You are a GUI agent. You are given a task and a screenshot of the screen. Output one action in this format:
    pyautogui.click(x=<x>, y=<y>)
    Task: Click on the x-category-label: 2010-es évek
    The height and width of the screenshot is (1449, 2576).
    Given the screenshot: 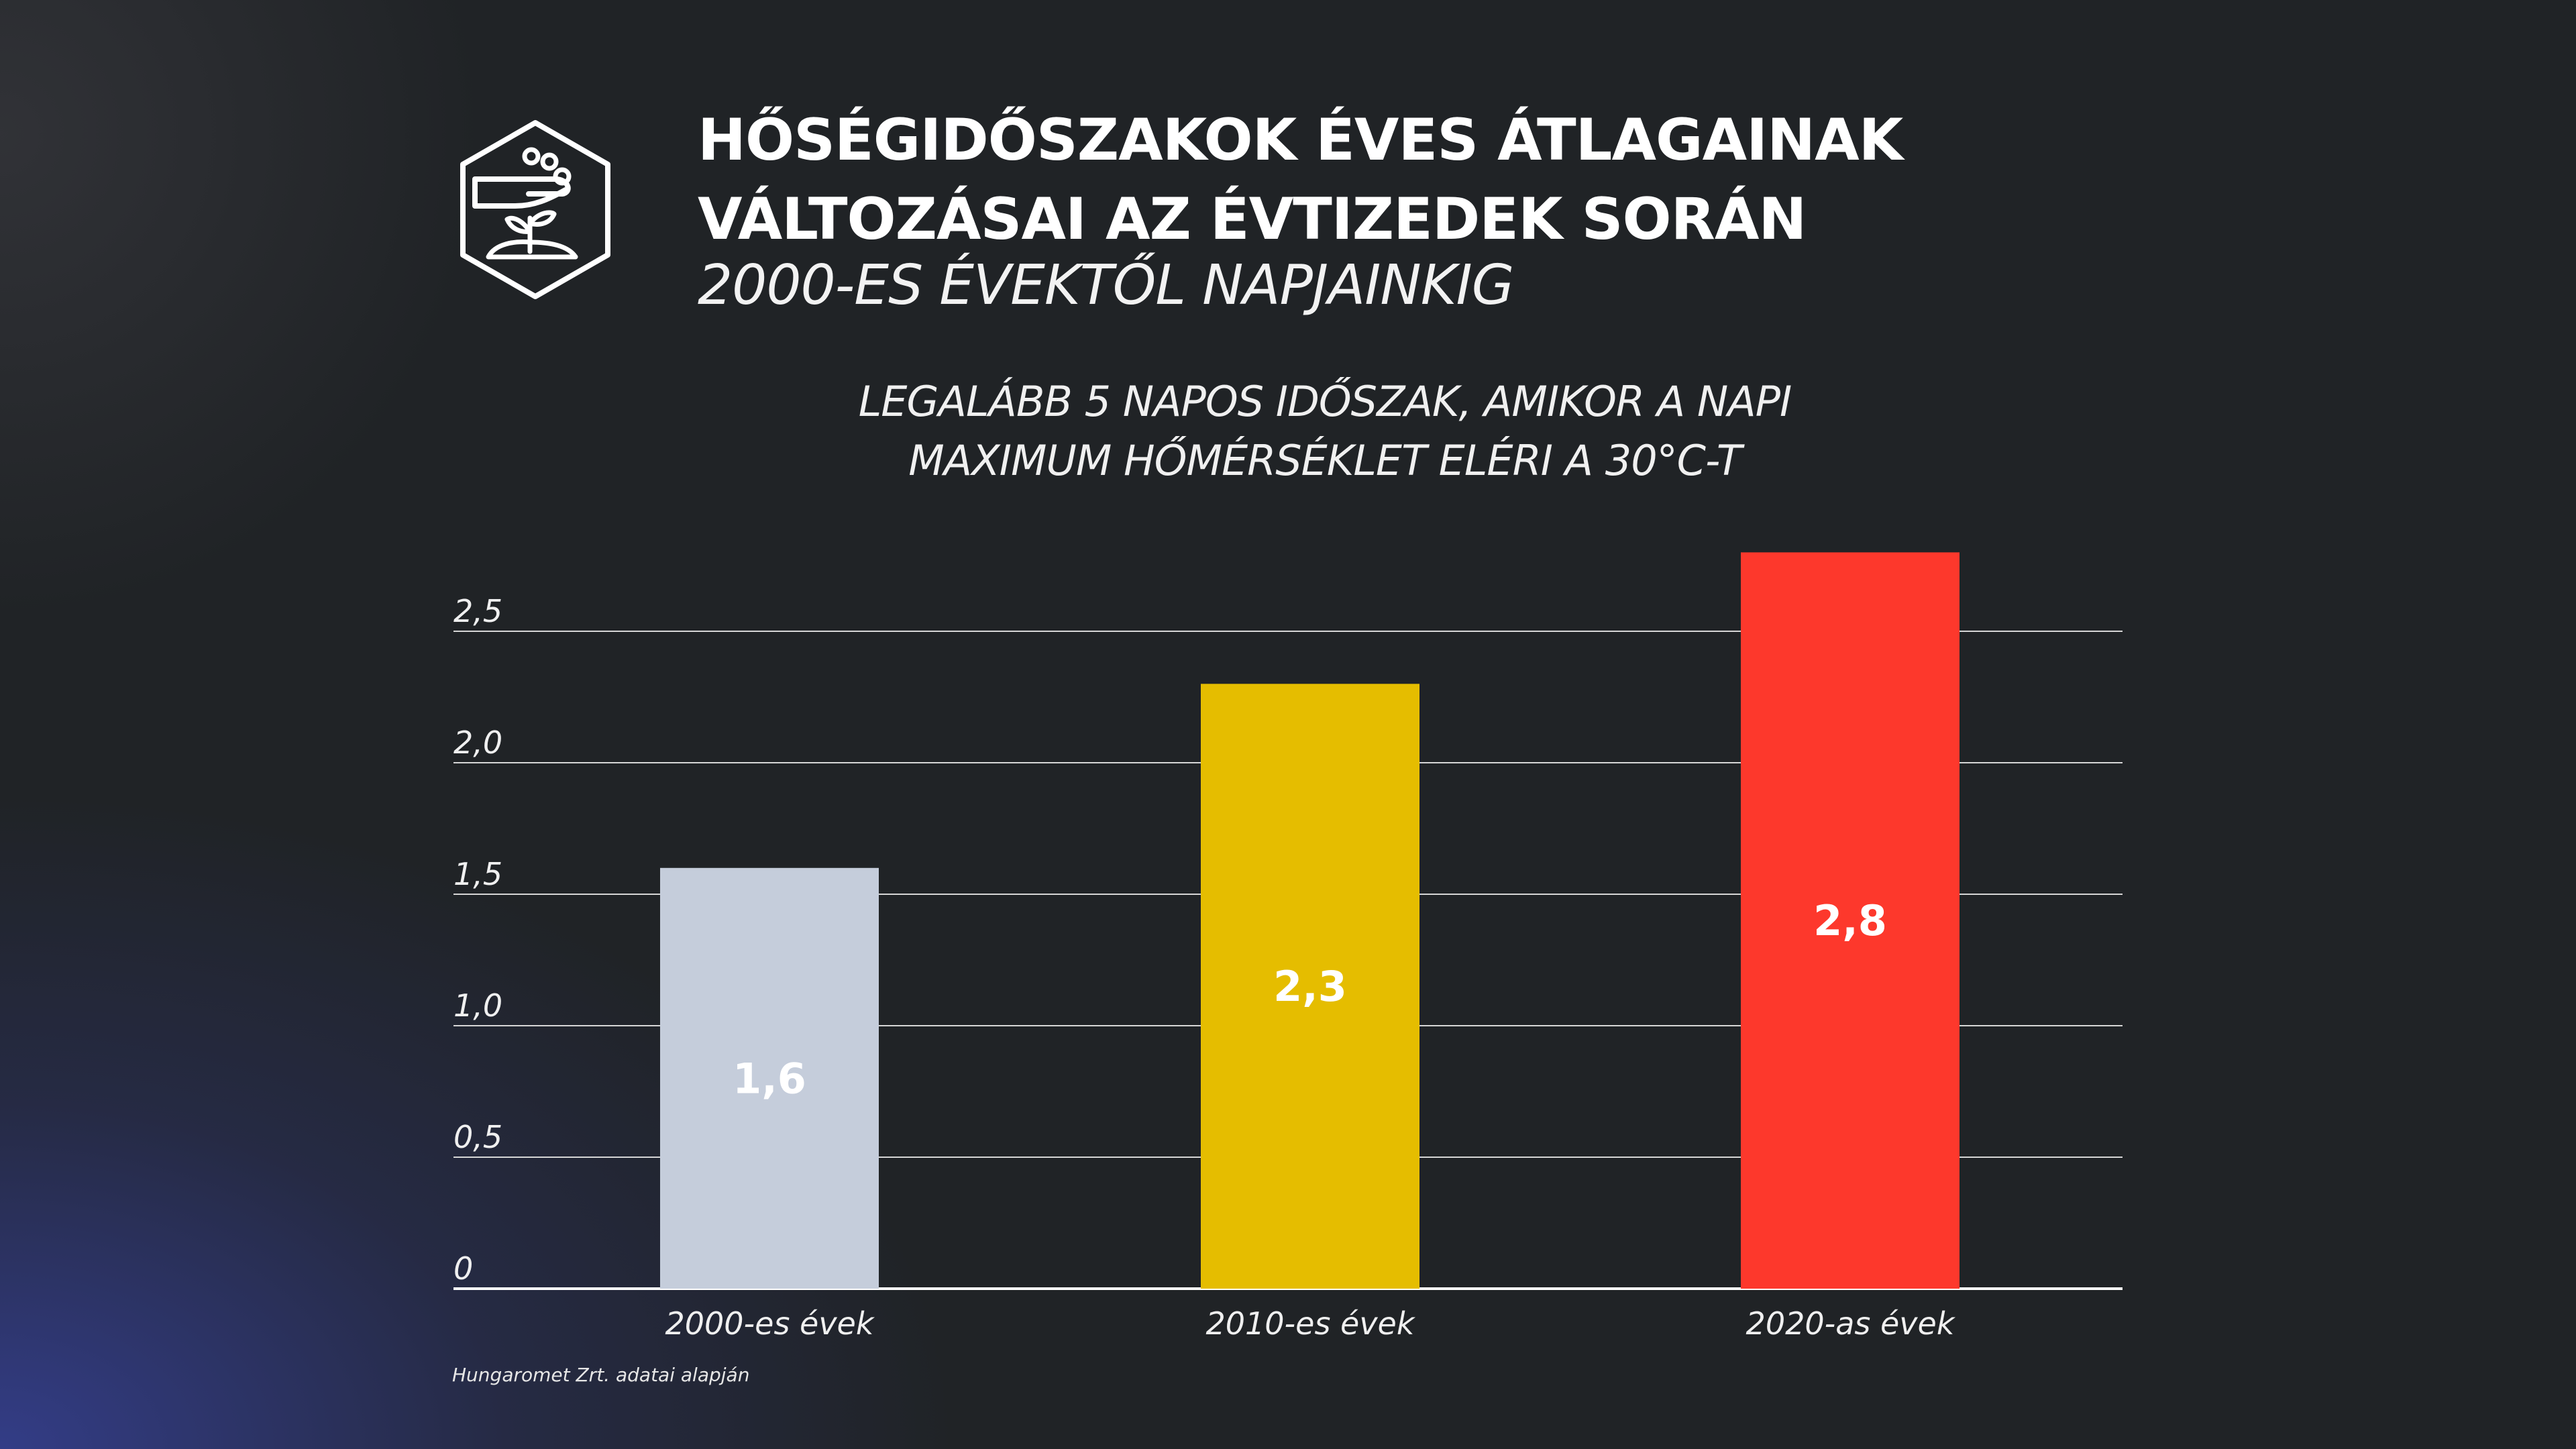 What is the action you would take?
    pyautogui.click(x=1310, y=1323)
    